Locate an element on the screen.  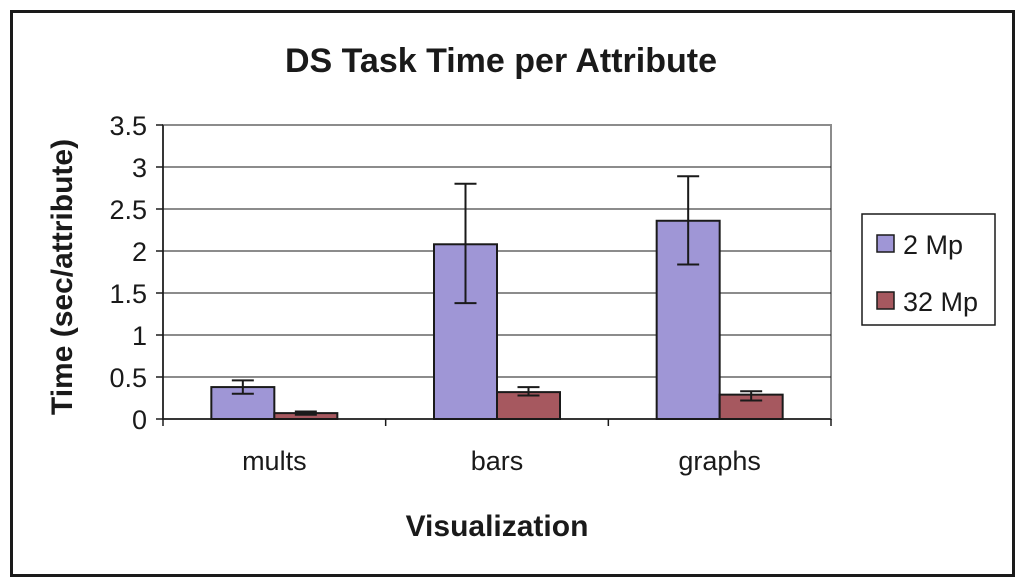
y-tick-label: 2 is located at coordinates (139, 252).